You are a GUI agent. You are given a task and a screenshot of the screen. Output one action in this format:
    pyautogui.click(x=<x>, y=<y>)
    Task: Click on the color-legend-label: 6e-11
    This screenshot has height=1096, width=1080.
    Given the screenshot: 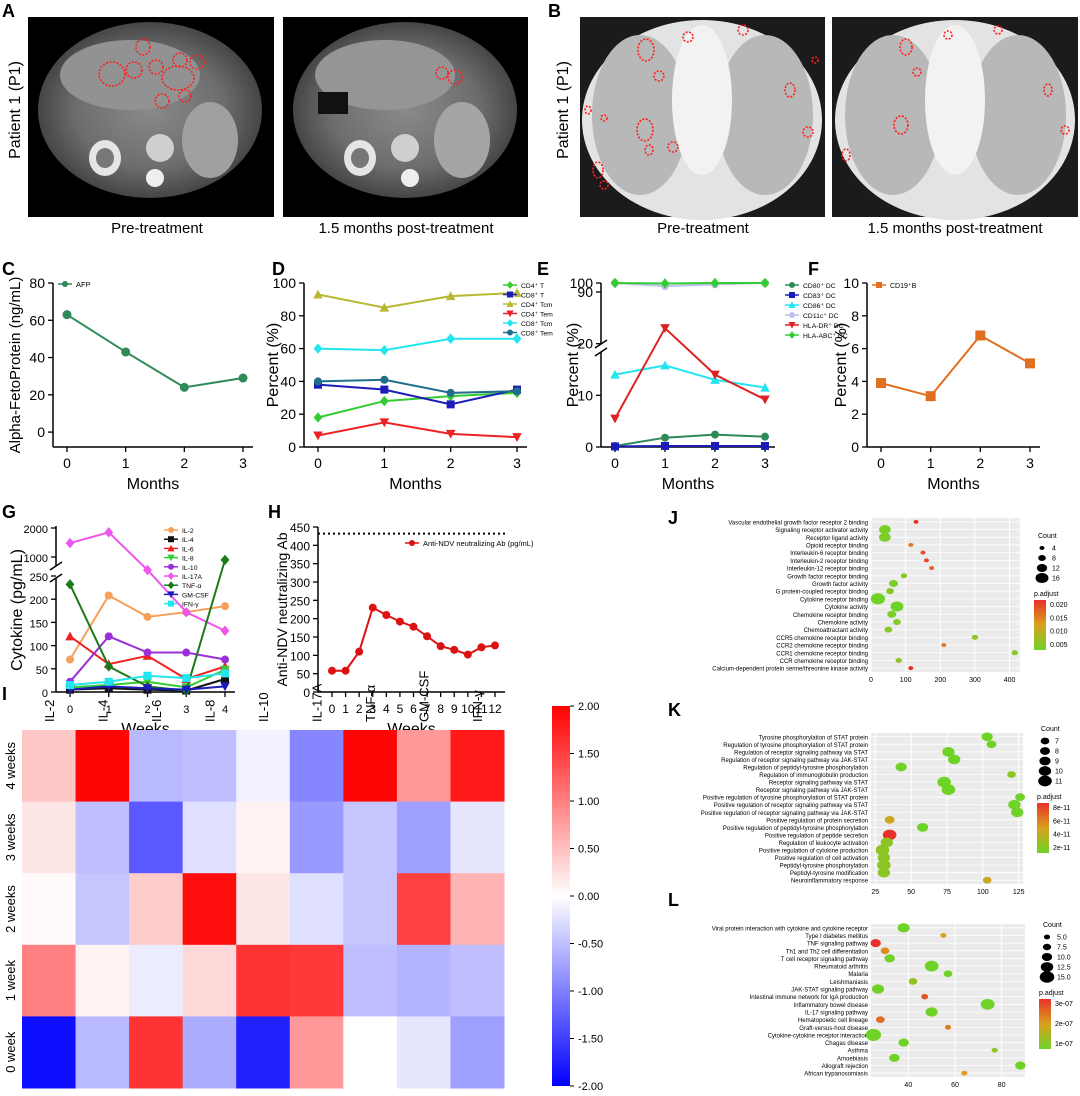 What is the action you would take?
    pyautogui.click(x=1061, y=821)
    